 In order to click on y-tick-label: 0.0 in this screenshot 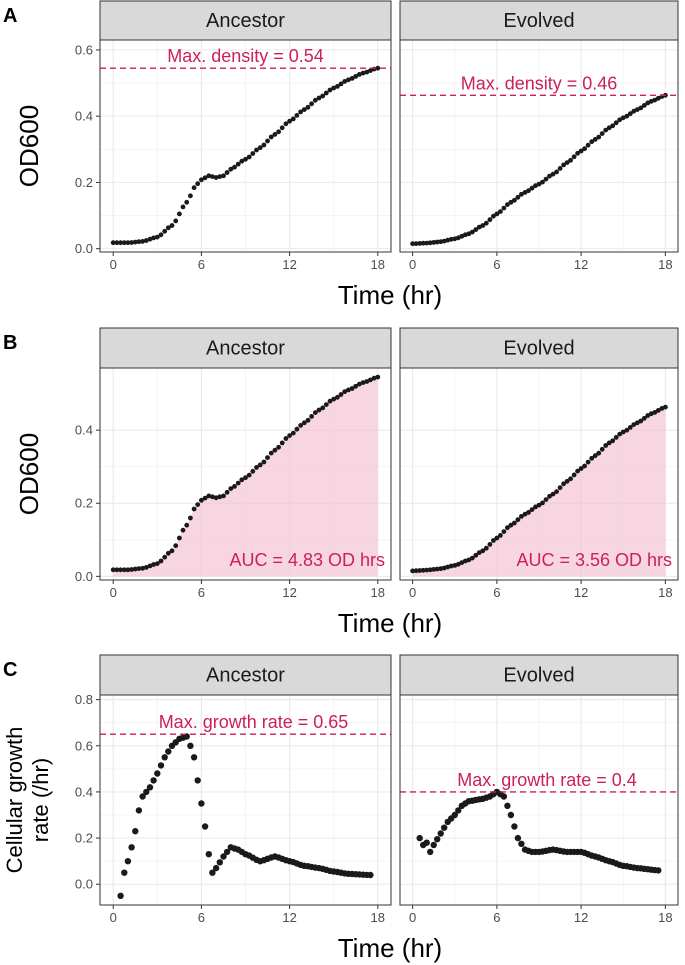, I will do `click(84, 248)`.